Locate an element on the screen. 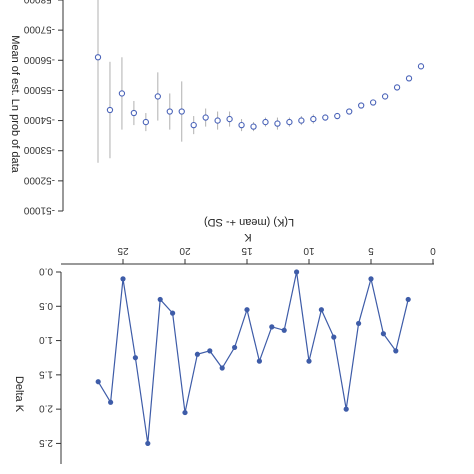 The width and height of the screenshot is (474, 474). lk-y-tick-label: -54000 is located at coordinates (39, 119).